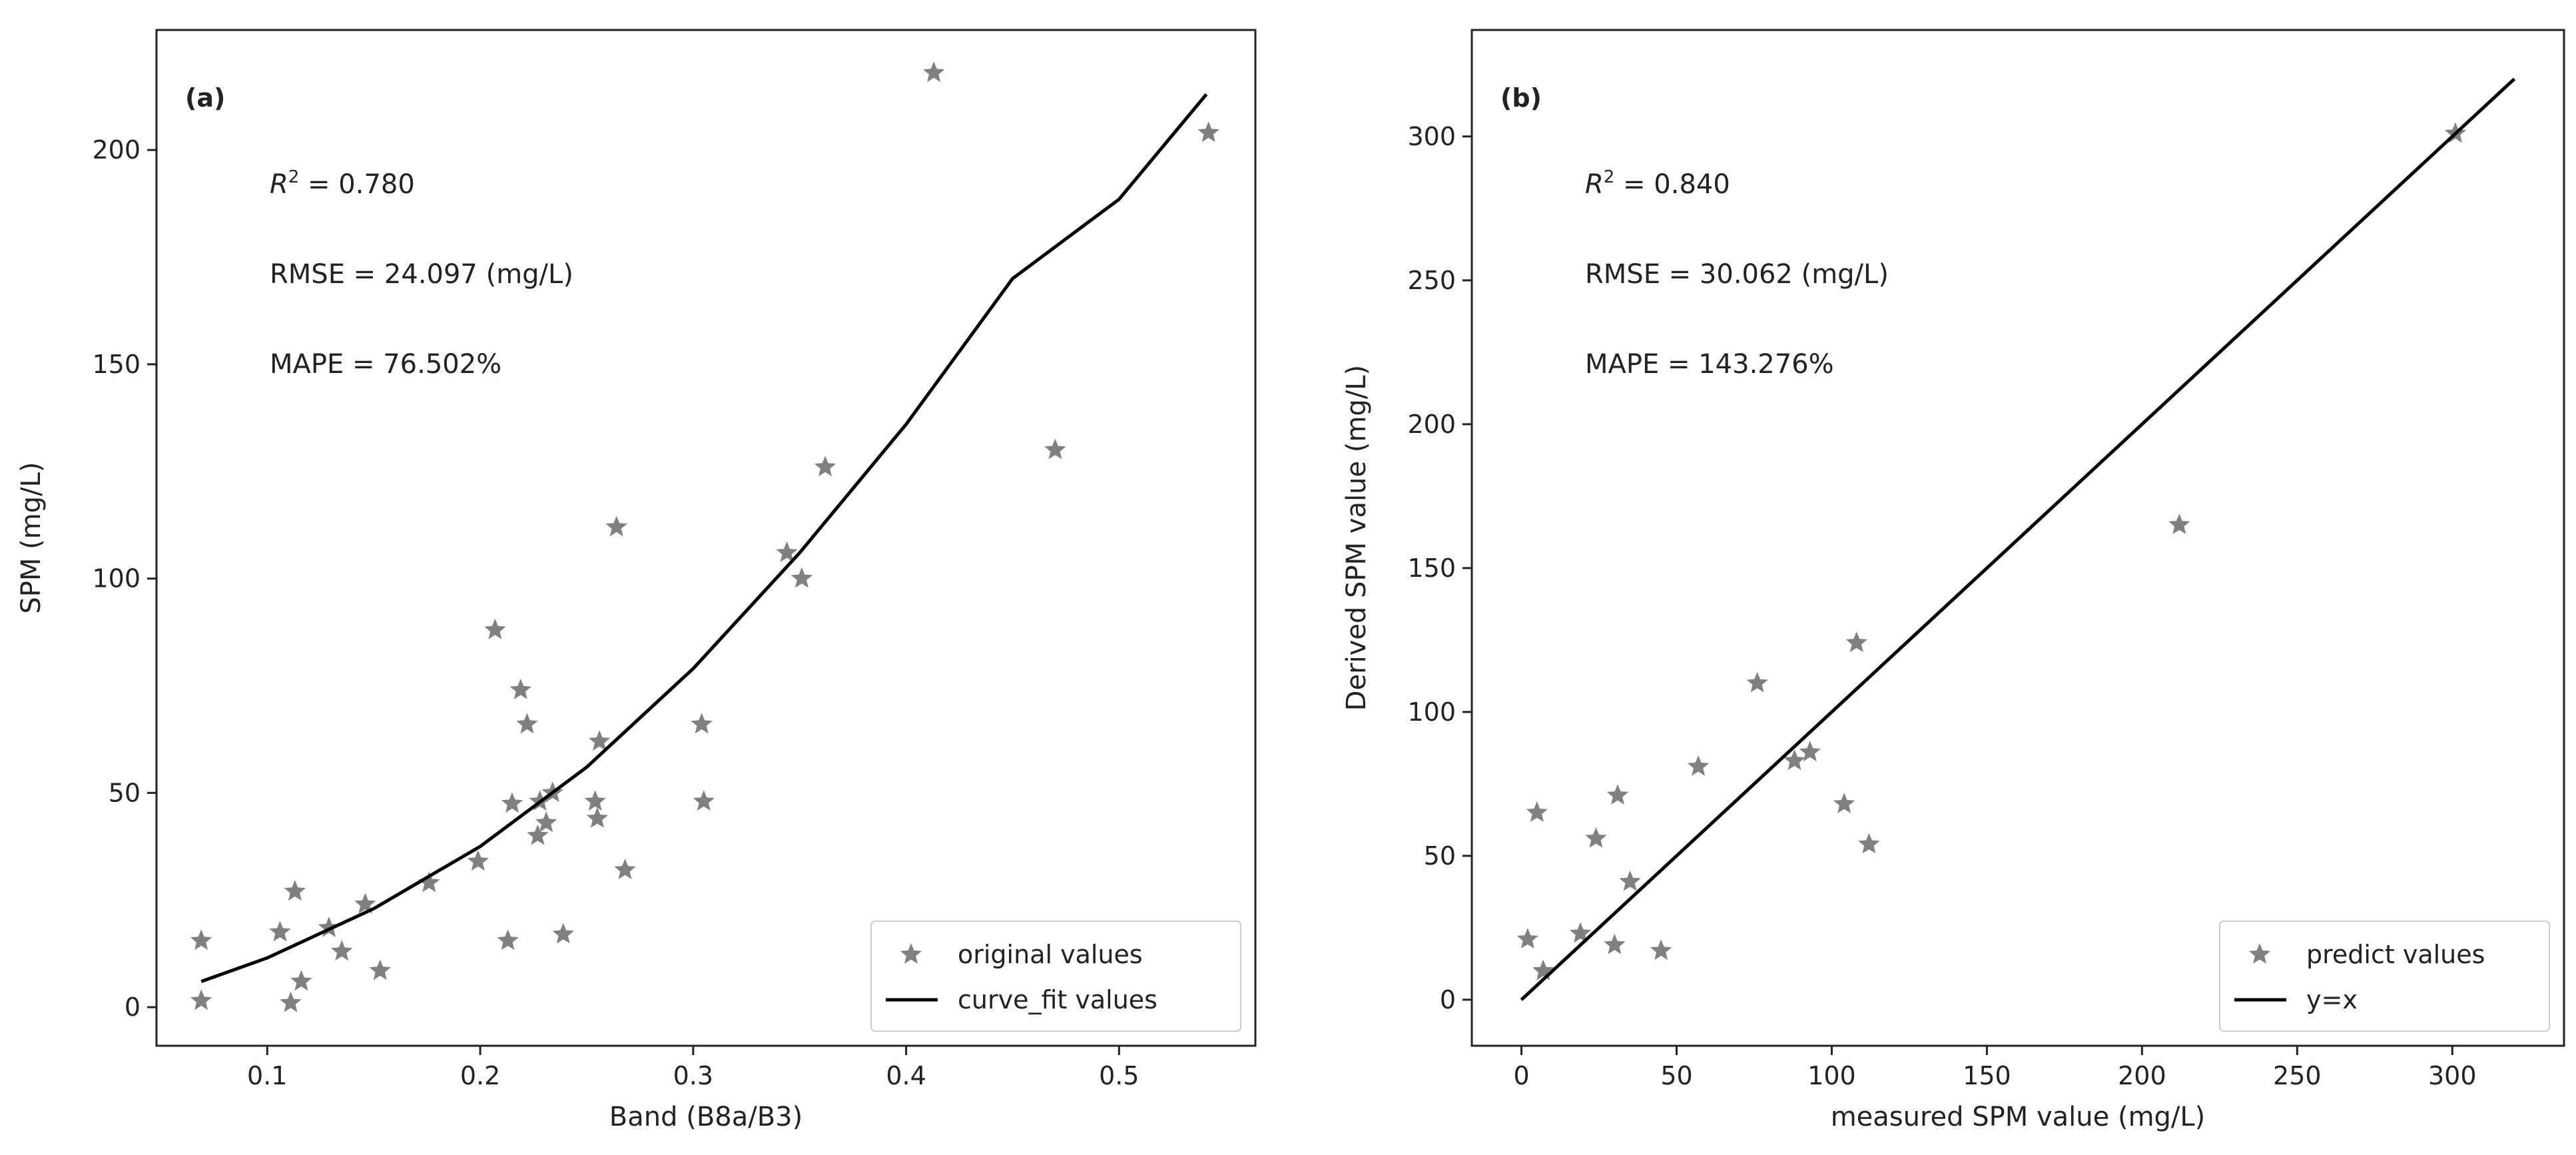 Image resolution: width=2576 pixels, height=1155 pixels. I want to click on panel-b-y-tick-label-2: 50, so click(1440, 856).